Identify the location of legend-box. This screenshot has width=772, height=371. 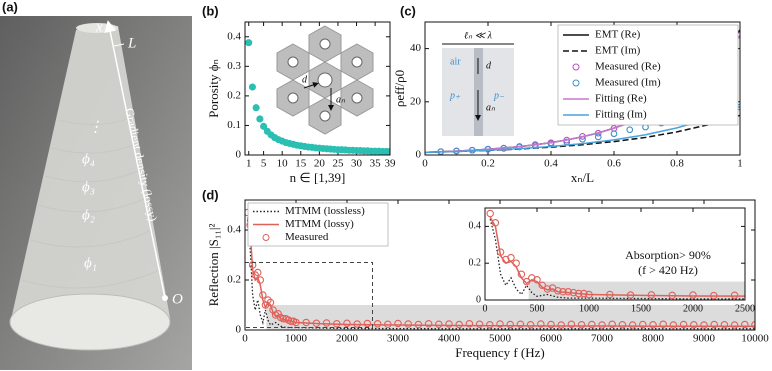
(648, 75).